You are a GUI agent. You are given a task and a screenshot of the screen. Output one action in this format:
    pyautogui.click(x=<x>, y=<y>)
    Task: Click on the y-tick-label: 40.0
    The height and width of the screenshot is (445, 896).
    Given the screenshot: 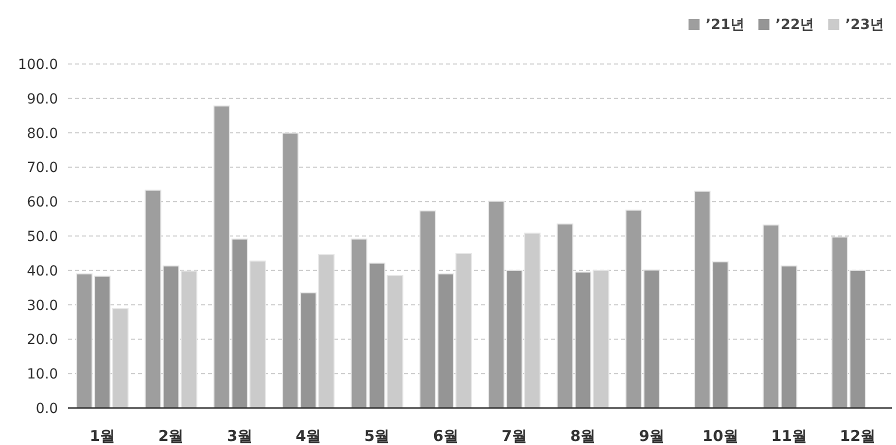 What is the action you would take?
    pyautogui.click(x=42, y=271)
    